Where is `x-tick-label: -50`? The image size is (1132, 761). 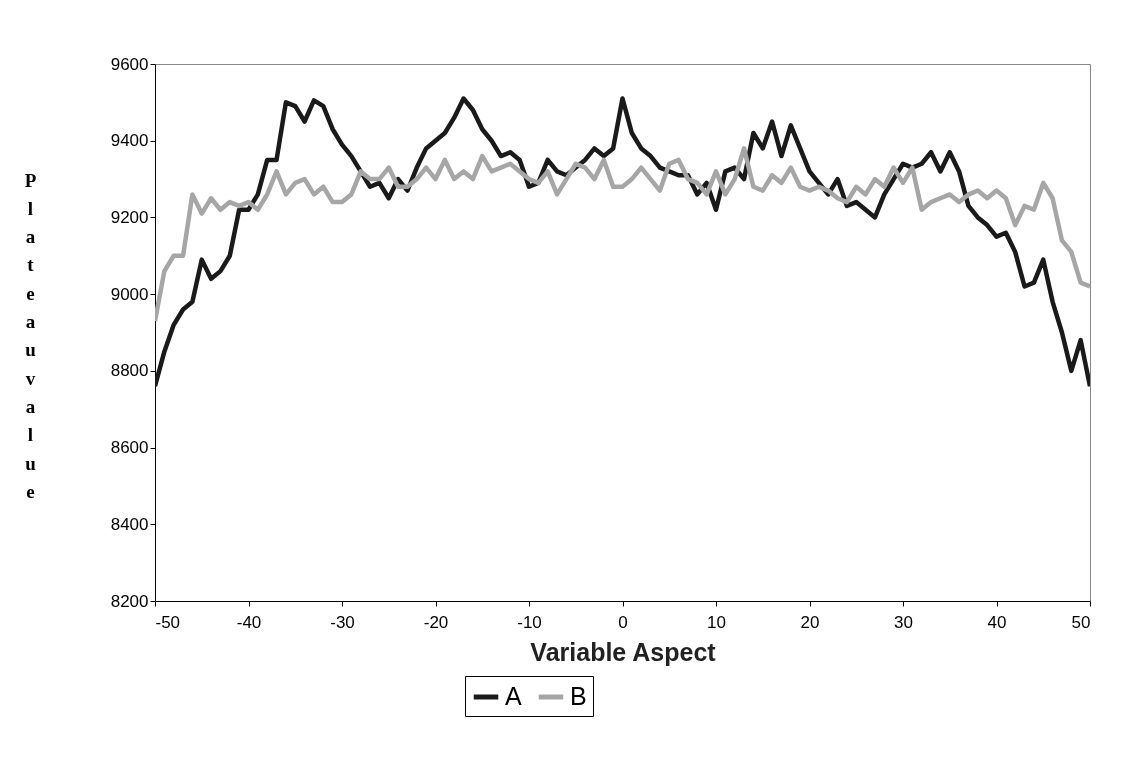
x-tick-label: -50 is located at coordinates (168, 622).